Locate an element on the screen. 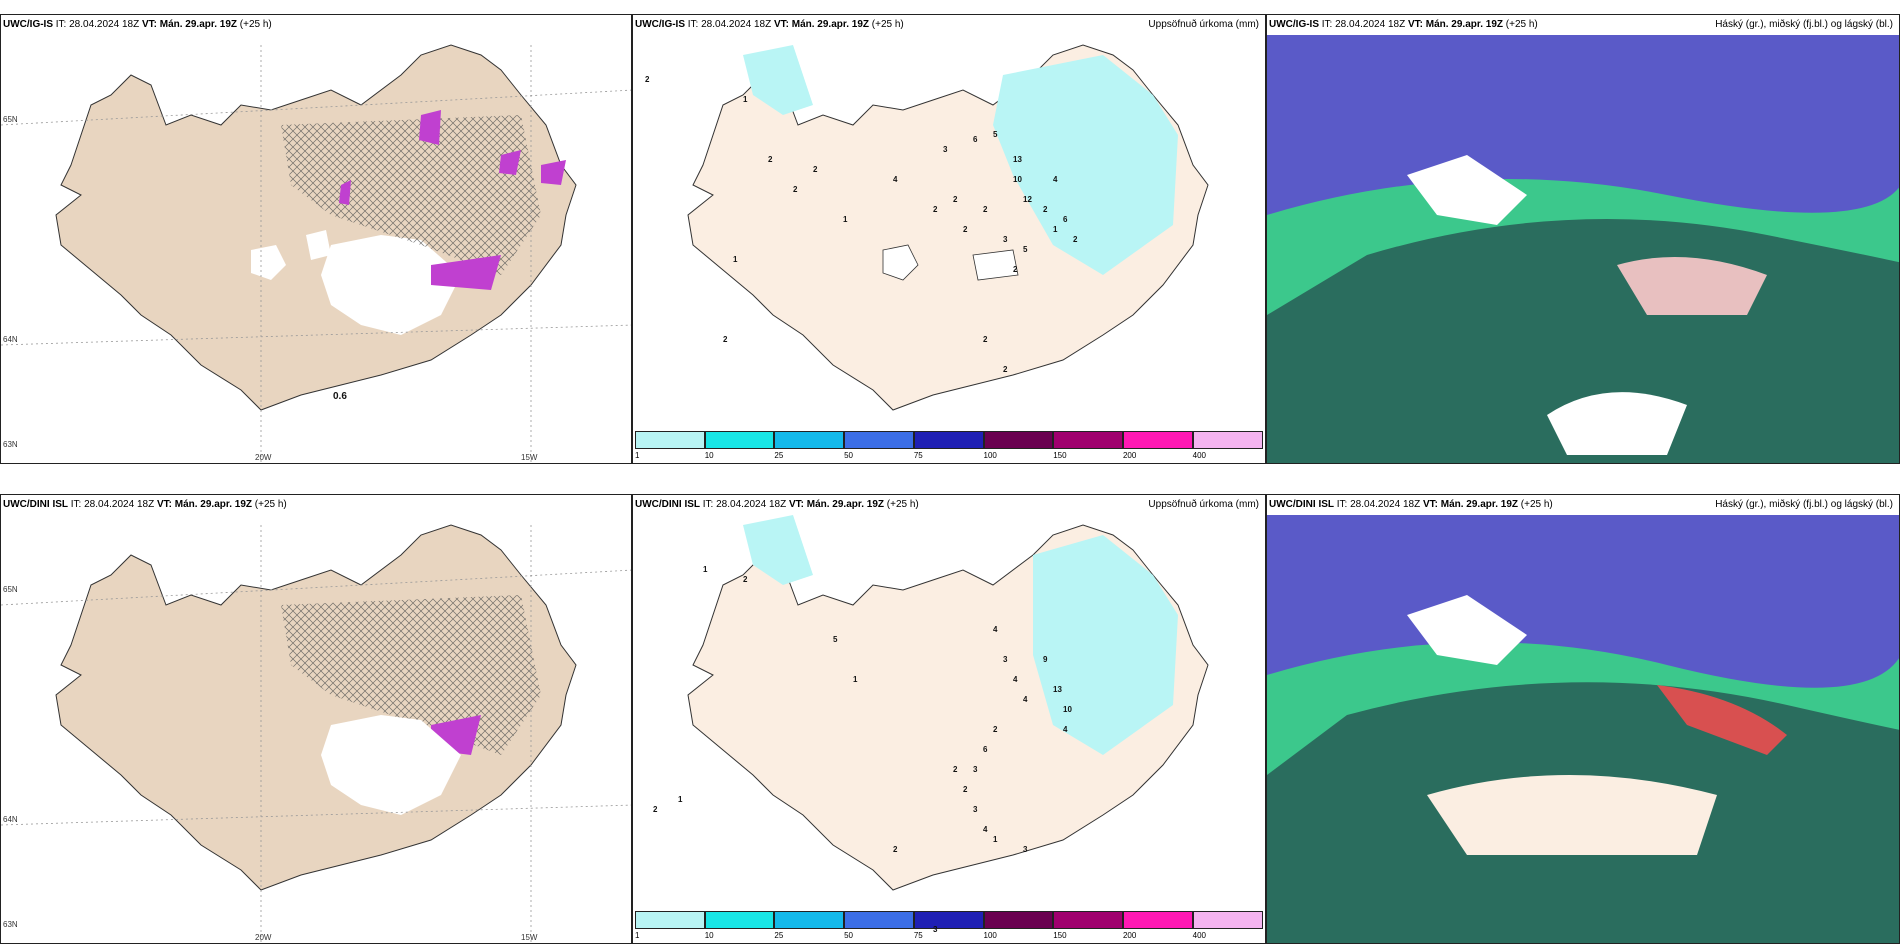  precip-value-label: 9 is located at coordinates (1045, 659).